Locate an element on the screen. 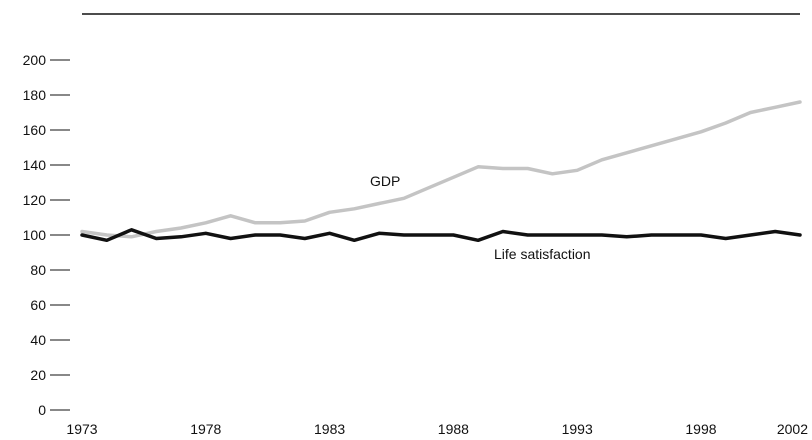 The width and height of the screenshot is (812, 440). series-label-gdp: GDP is located at coordinates (385, 181).